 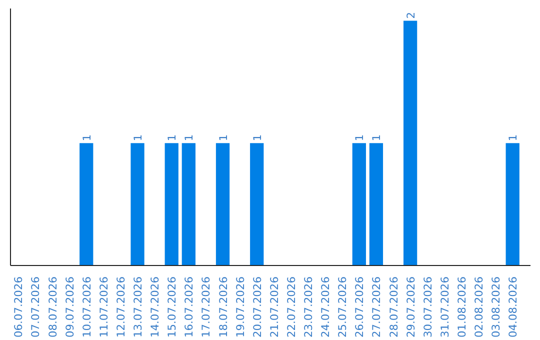 I want to click on x-tick-label: 30.07.2026, so click(x=427, y=307).